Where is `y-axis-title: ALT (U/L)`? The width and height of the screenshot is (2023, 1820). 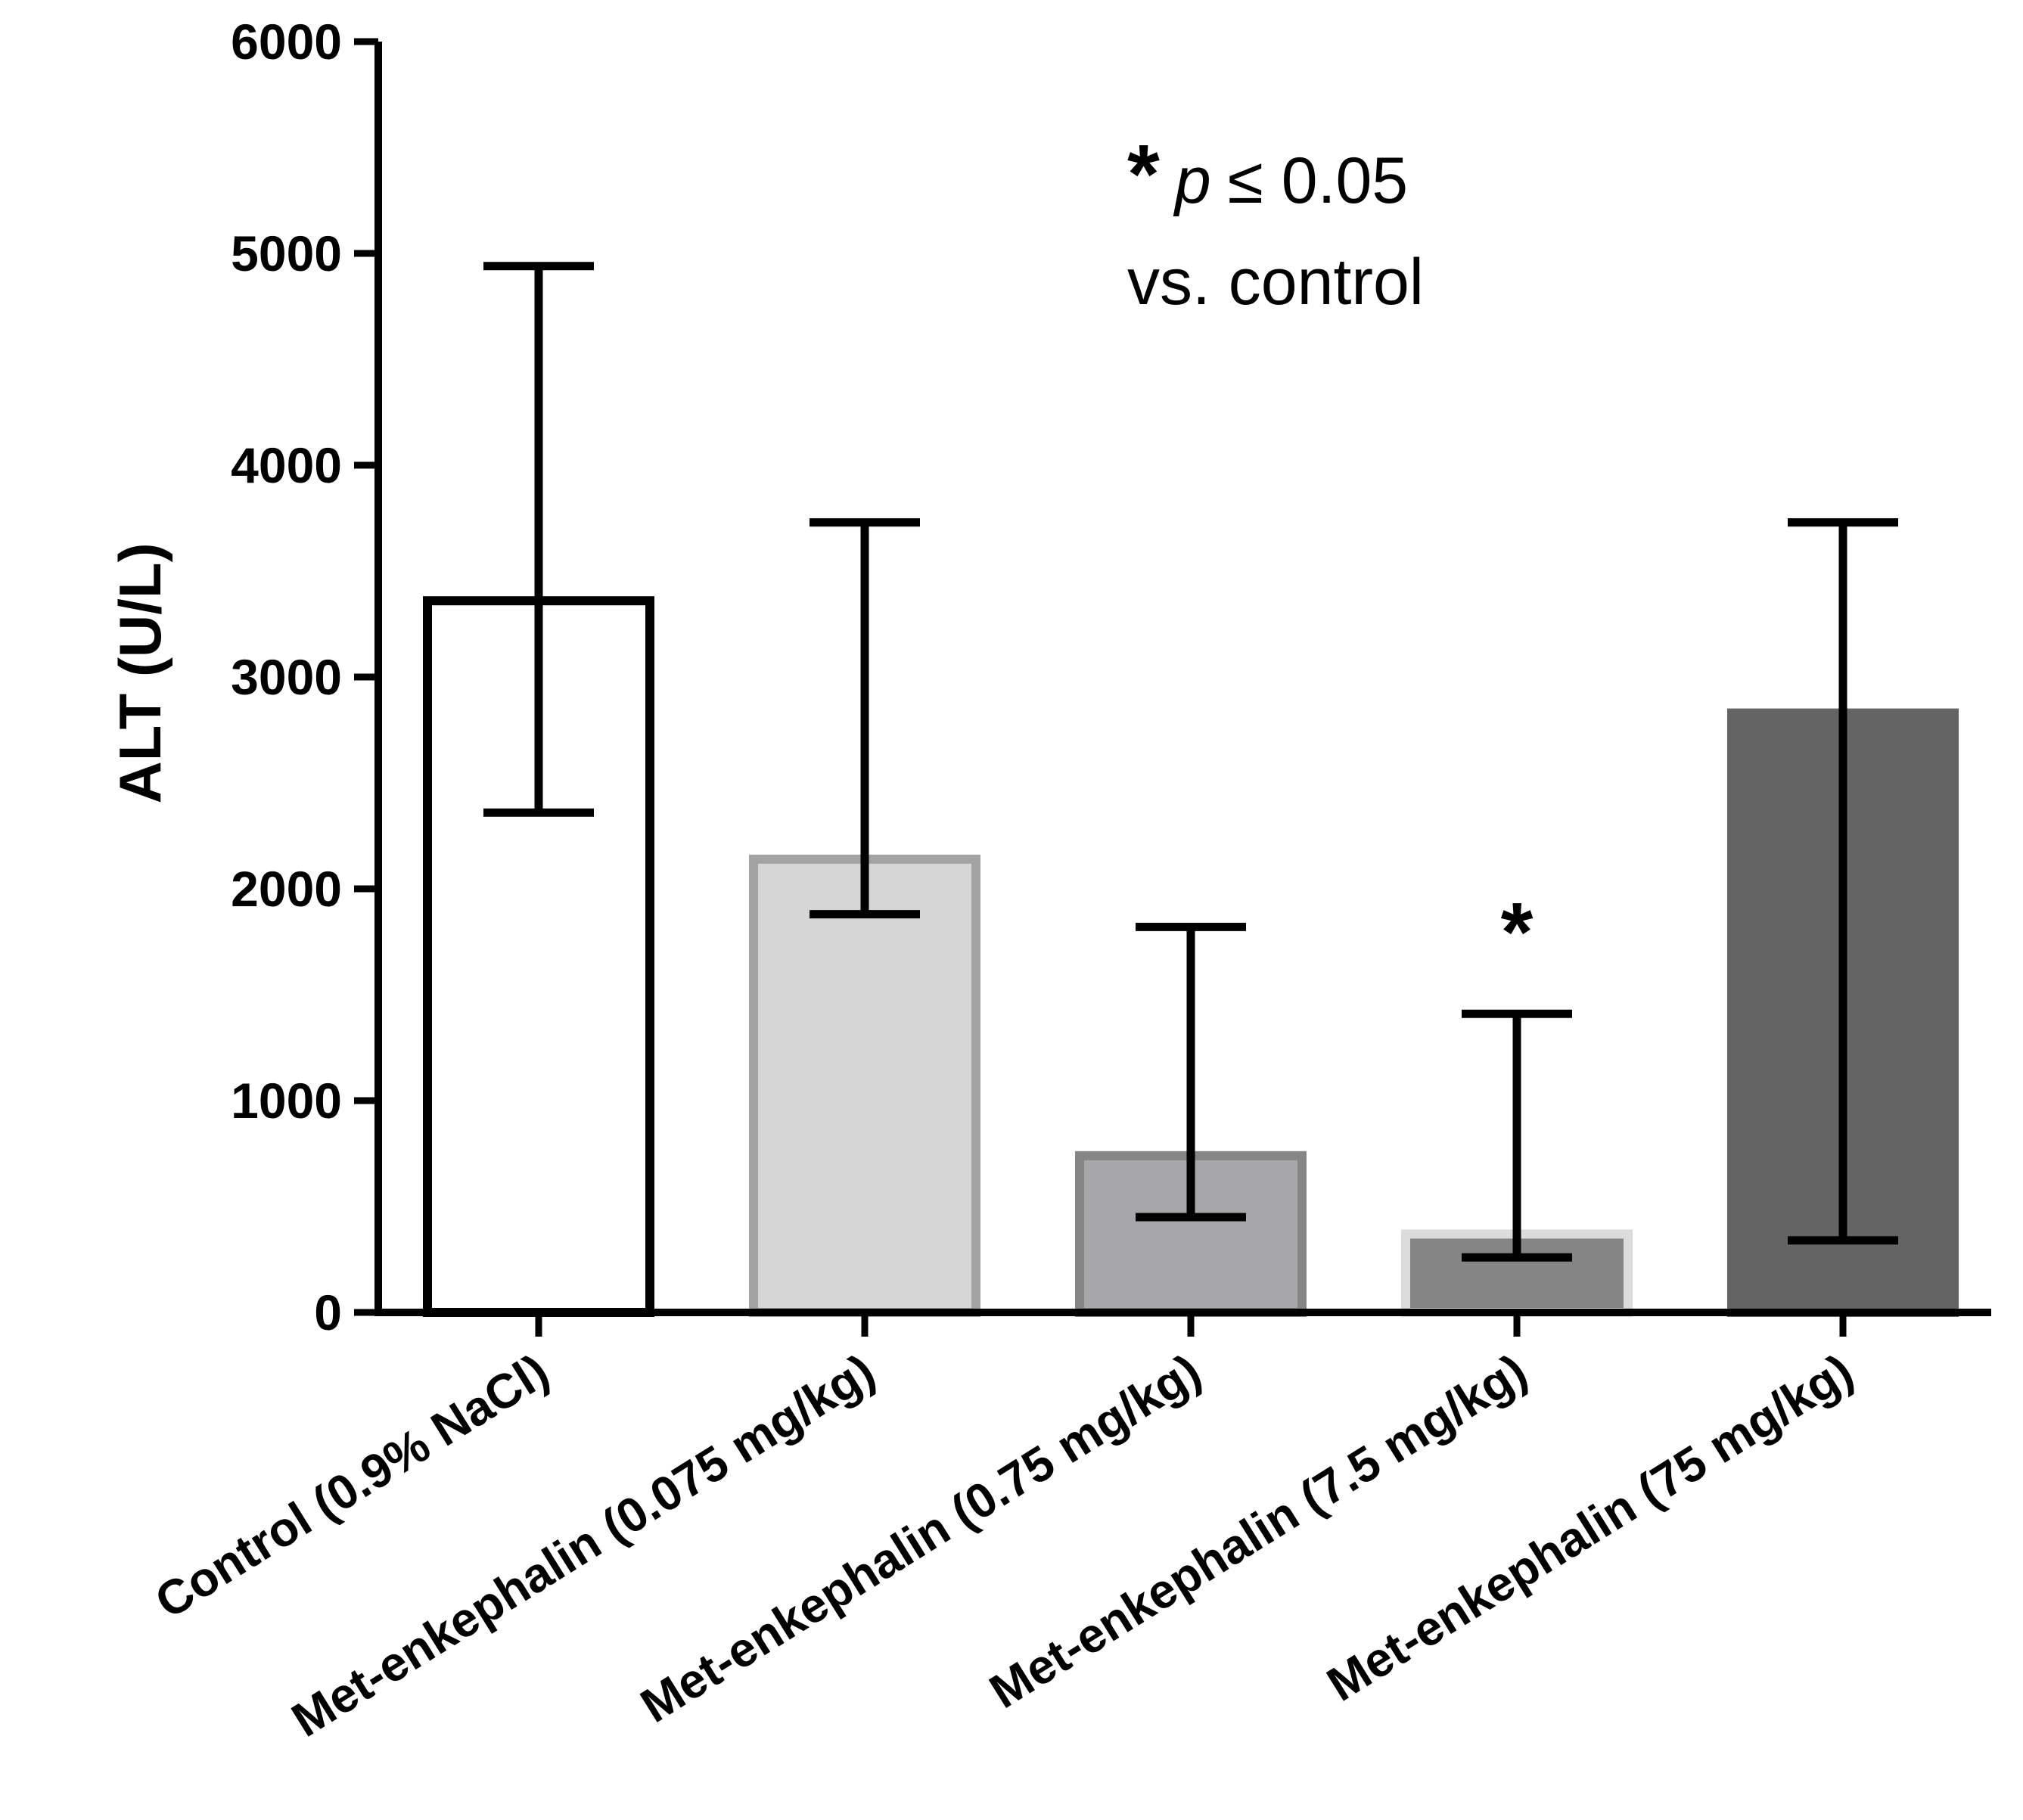
y-axis-title: ALT (U/L) is located at coordinates (140, 672).